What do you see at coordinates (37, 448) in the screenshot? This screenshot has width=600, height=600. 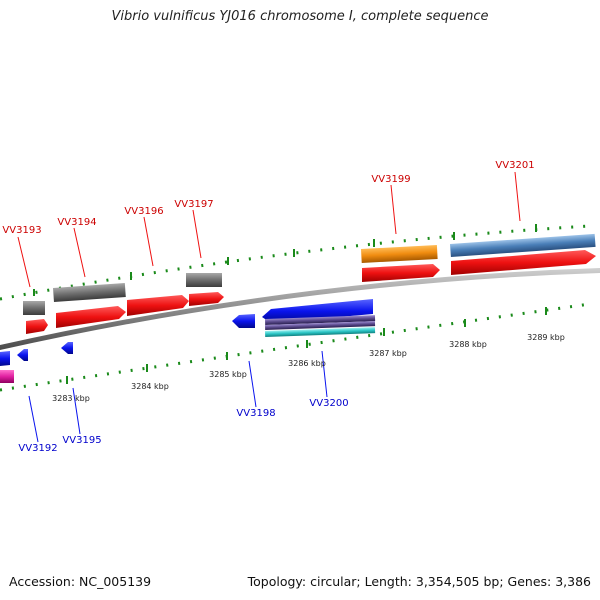 I see `gene-label-vv3192: VV3192` at bounding box center [37, 448].